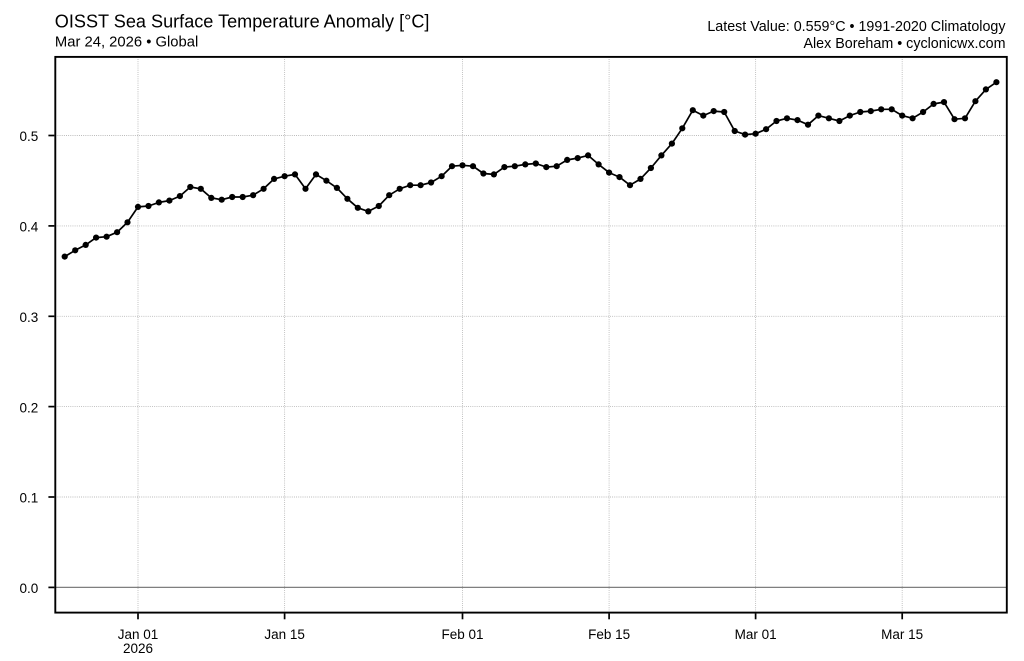 This screenshot has height=661, width=1024. I want to click on svg-text: Mar 15, so click(902, 634).